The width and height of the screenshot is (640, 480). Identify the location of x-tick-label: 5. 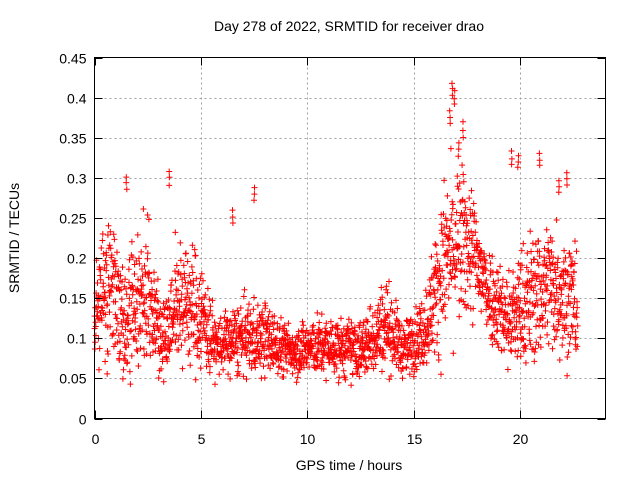
(202, 439).